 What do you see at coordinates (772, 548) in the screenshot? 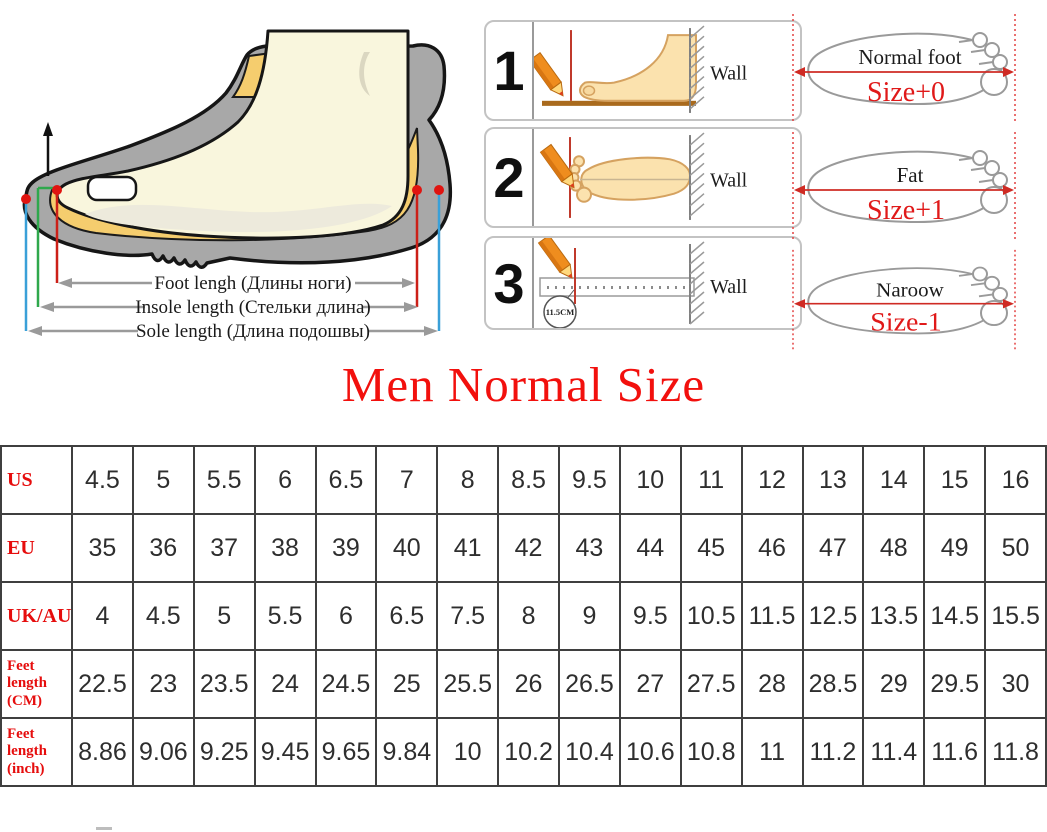
I see `size-cell: 46` at bounding box center [772, 548].